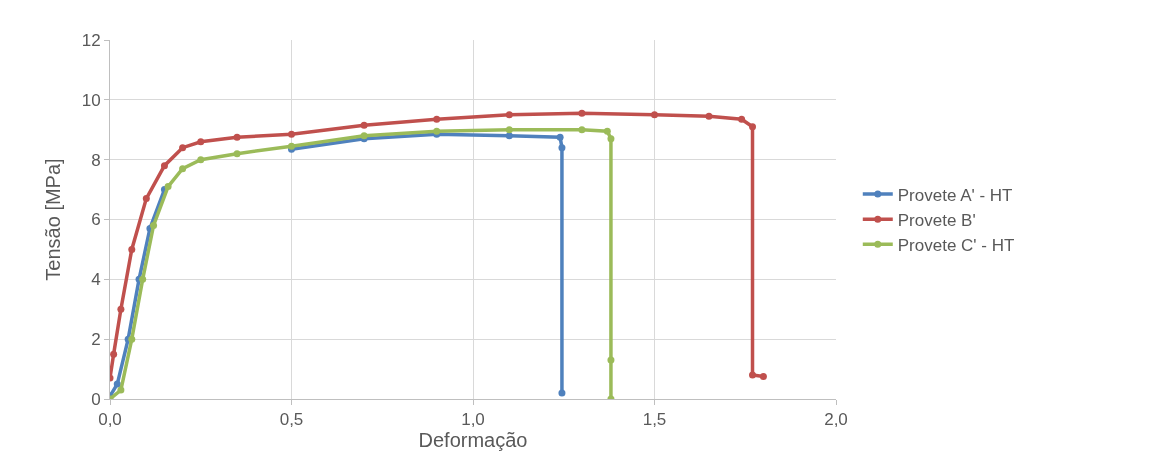 The height and width of the screenshot is (459, 1156). What do you see at coordinates (96, 160) in the screenshot?
I see `y-tick-label: 8` at bounding box center [96, 160].